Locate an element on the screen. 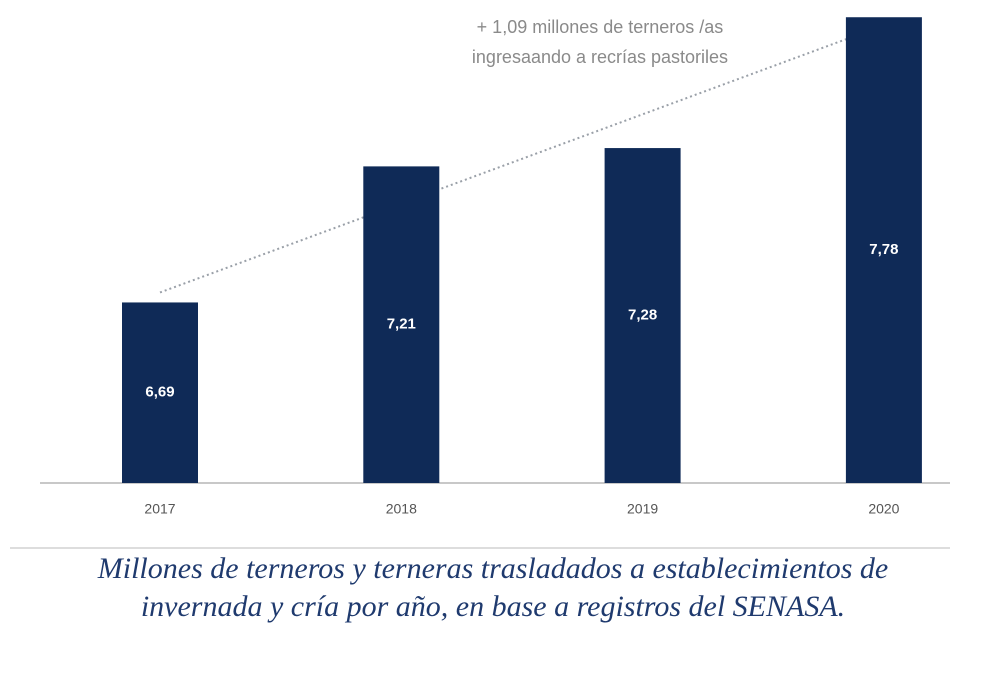 The height and width of the screenshot is (694, 987). value-label: 7,21 is located at coordinates (401, 324).